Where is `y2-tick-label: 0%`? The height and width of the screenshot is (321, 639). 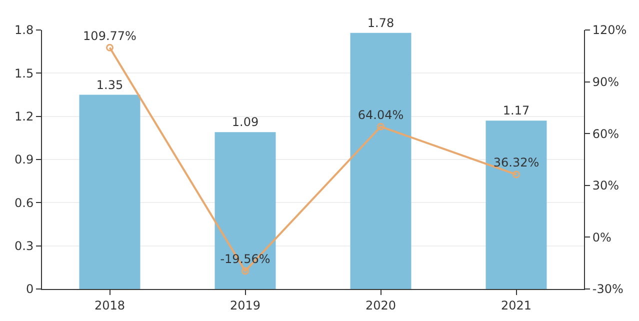 y2-tick-label: 0% is located at coordinates (602, 237).